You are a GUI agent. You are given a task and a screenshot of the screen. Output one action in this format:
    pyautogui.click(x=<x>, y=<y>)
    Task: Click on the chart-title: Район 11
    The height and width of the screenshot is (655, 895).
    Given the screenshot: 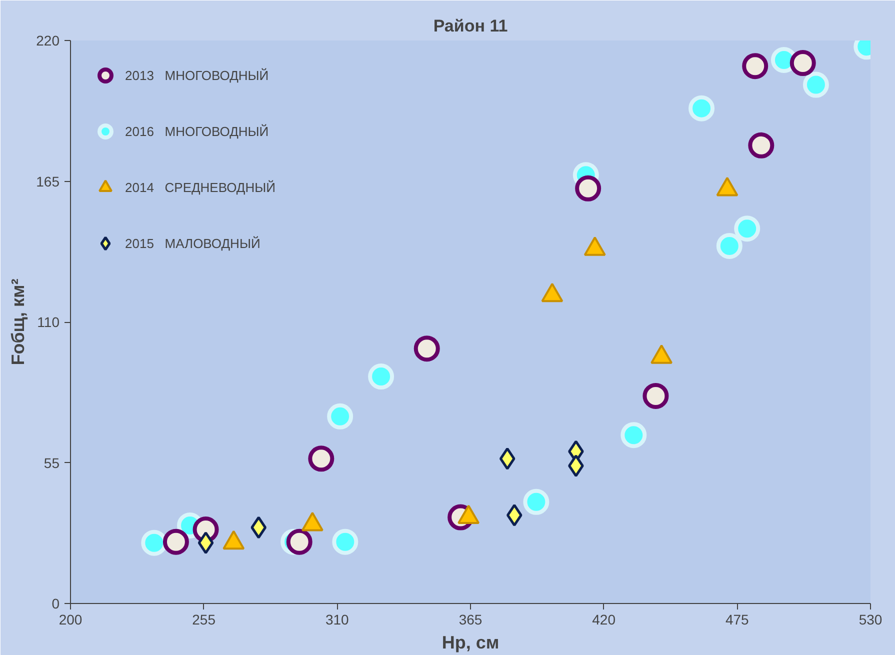 What is the action you would take?
    pyautogui.click(x=470, y=26)
    